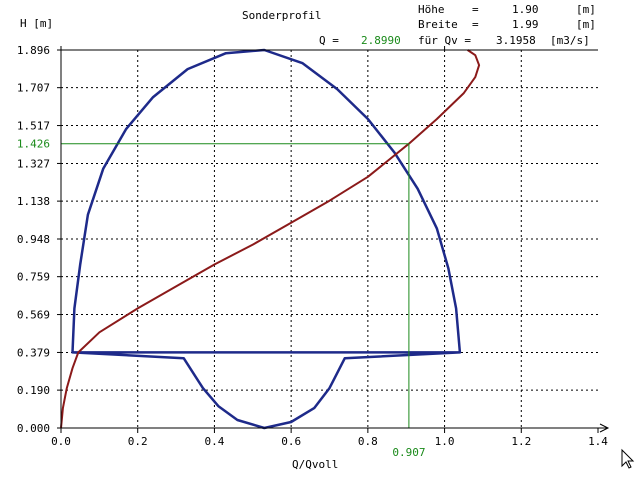  What do you see at coordinates (281, 15) in the screenshot?
I see `chart-title: Sonderprofil` at bounding box center [281, 15].